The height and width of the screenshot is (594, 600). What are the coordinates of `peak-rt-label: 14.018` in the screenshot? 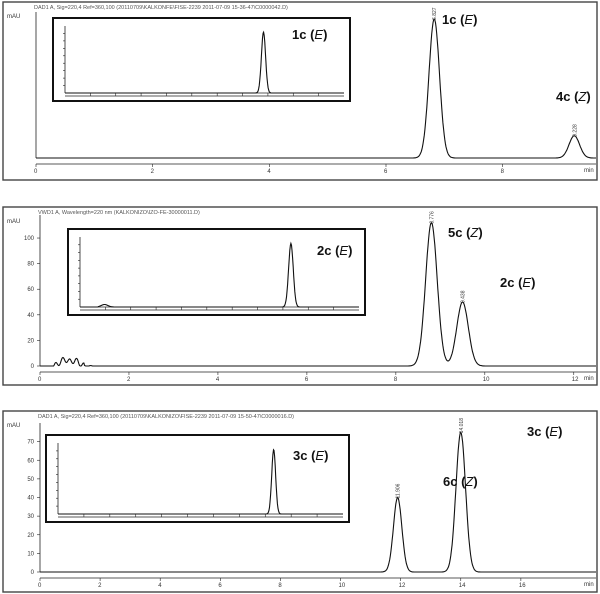 It's located at (462, 426).